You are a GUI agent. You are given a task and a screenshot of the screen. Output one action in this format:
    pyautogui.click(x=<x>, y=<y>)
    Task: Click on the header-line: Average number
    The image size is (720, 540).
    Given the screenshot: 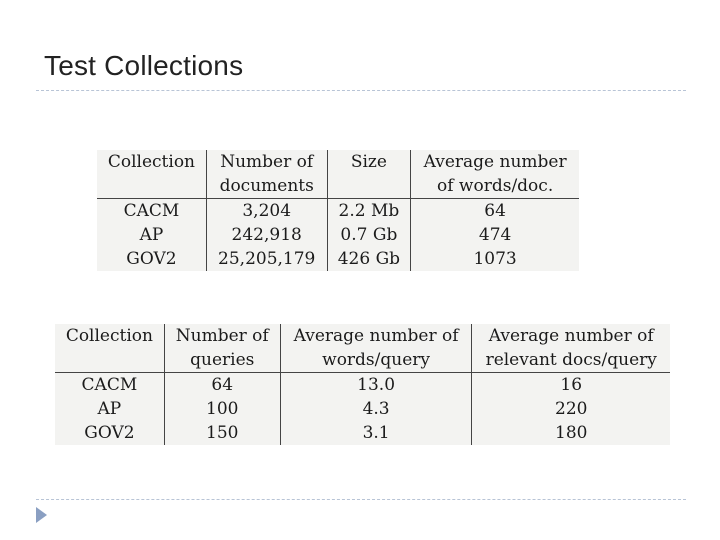 What is the action you would take?
    pyautogui.click(x=495, y=162)
    